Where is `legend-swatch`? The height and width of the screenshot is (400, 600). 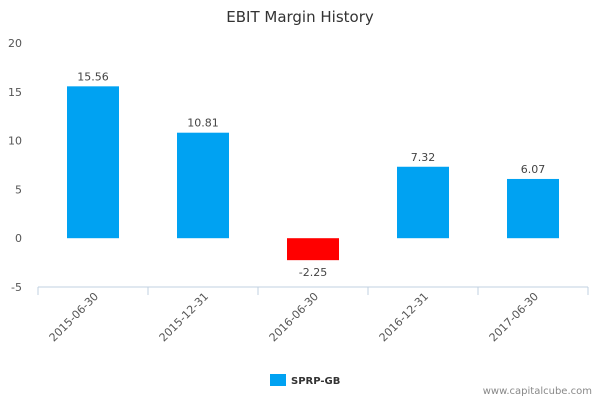
legend-swatch is located at coordinates (278, 380).